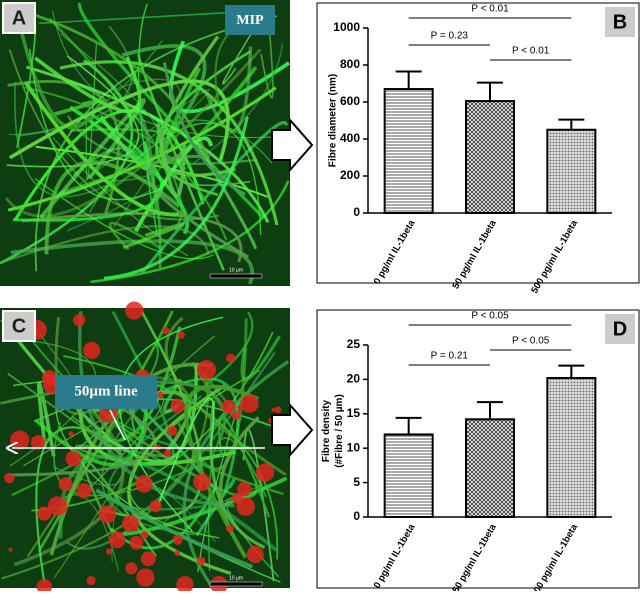 The height and width of the screenshot is (596, 644). Describe the element at coordinates (450, 36) in the screenshot. I see `significance-label: P = 0.23` at that location.